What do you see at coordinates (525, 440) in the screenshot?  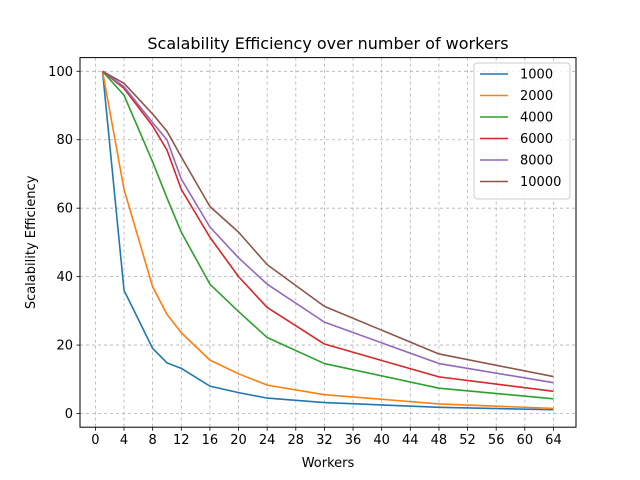 I see `x-tick-label: 60` at bounding box center [525, 440].